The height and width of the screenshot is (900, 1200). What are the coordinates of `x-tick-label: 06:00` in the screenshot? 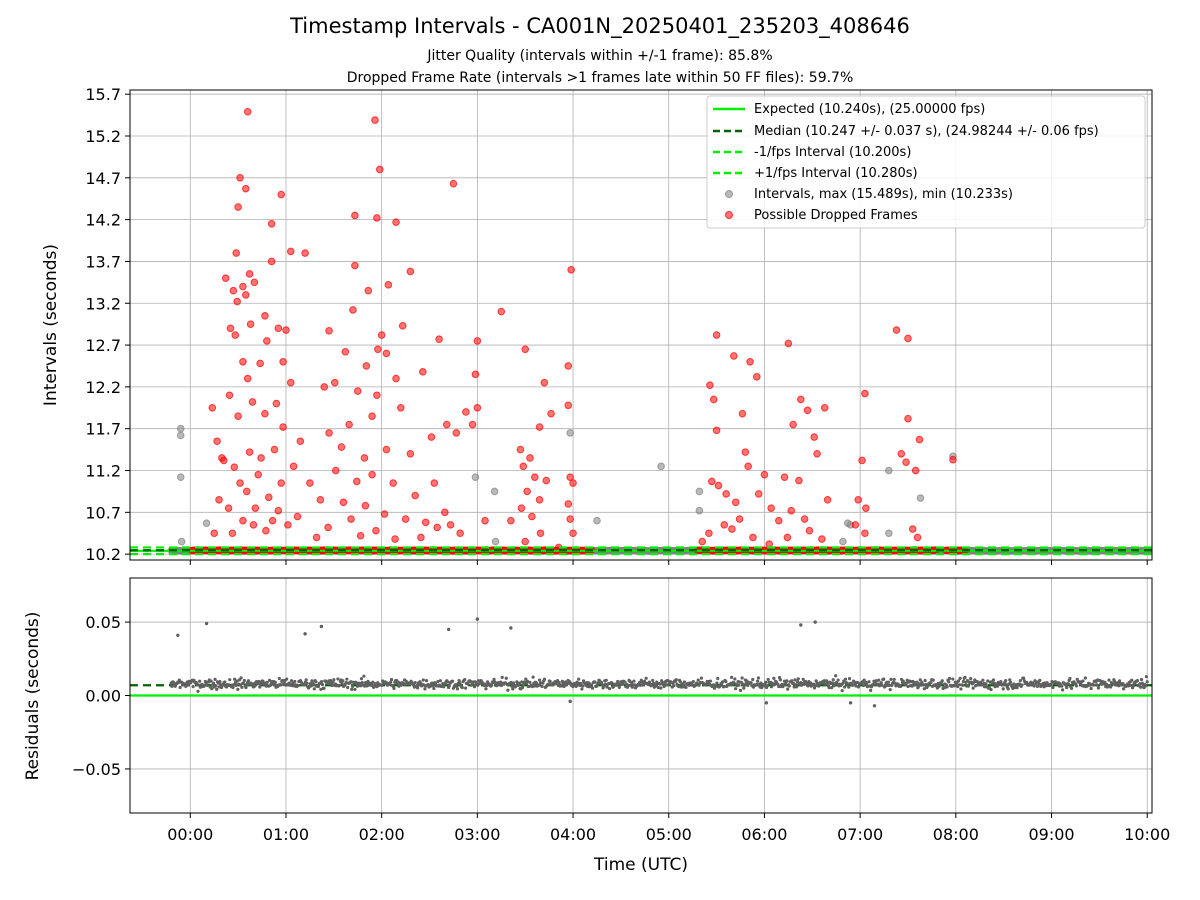 It's located at (764, 834).